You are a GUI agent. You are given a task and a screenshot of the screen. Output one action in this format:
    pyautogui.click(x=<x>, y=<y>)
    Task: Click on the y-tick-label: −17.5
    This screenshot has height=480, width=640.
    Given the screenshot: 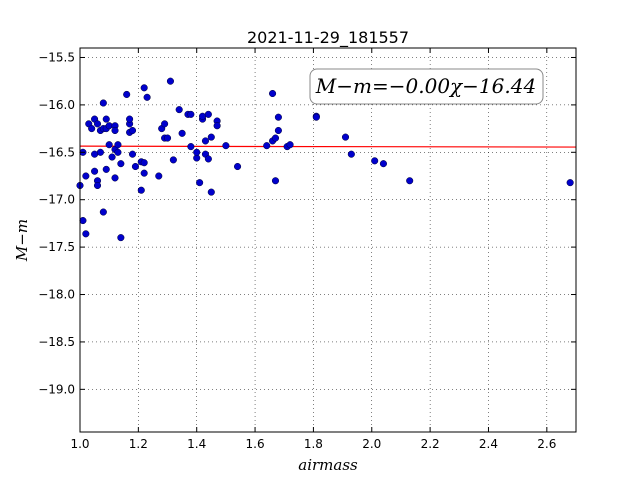 What is the action you would take?
    pyautogui.click(x=56, y=247)
    